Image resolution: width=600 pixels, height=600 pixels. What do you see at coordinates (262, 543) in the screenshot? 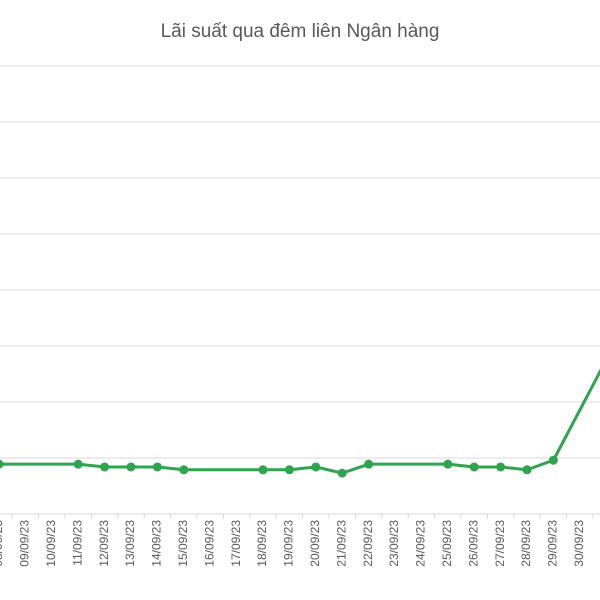
I see `x-tick-label: 18/09/23` at bounding box center [262, 543].